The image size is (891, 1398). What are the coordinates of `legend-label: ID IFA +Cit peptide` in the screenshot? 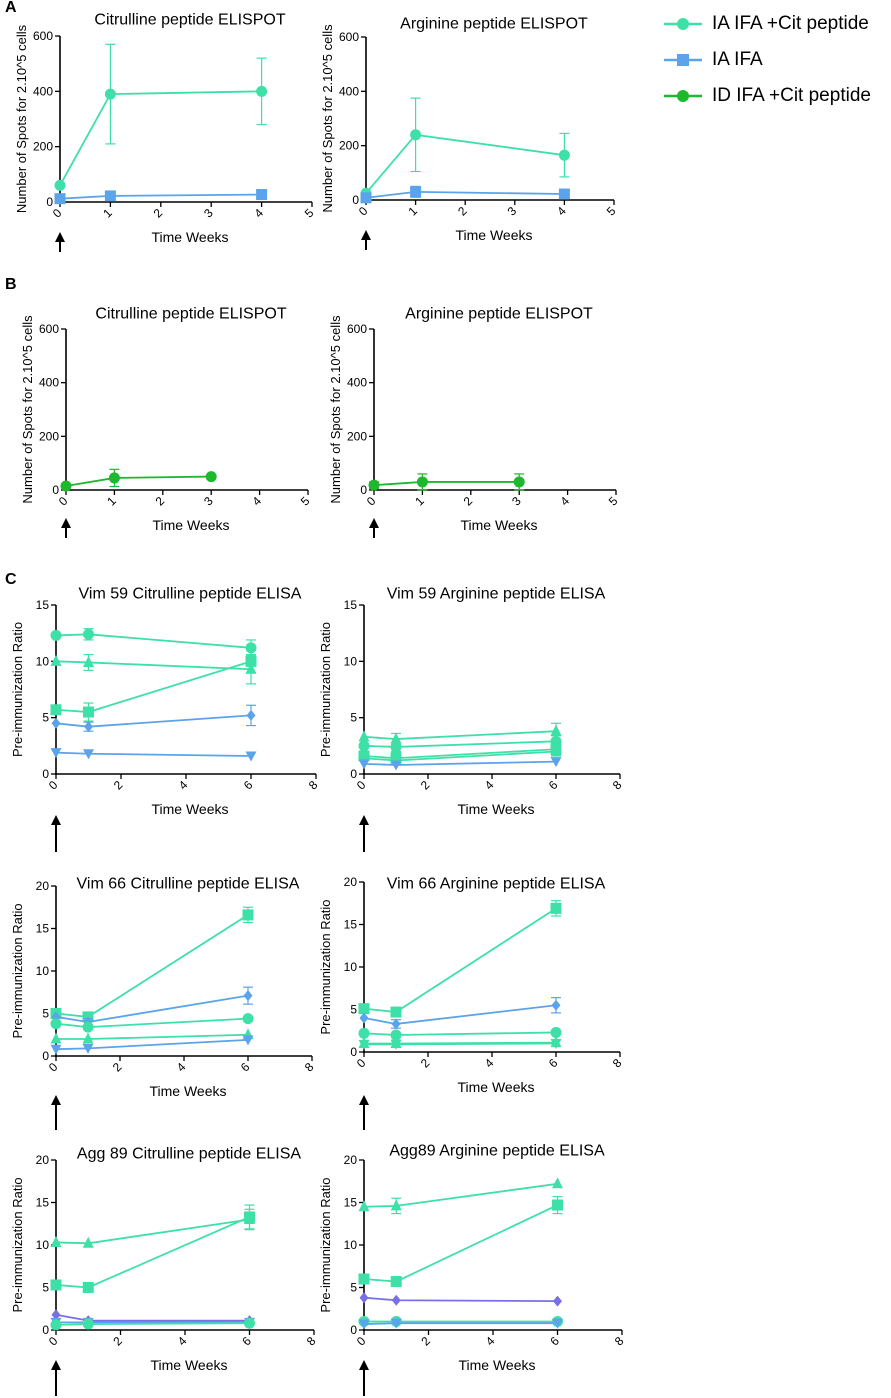 It's located at (791, 95).